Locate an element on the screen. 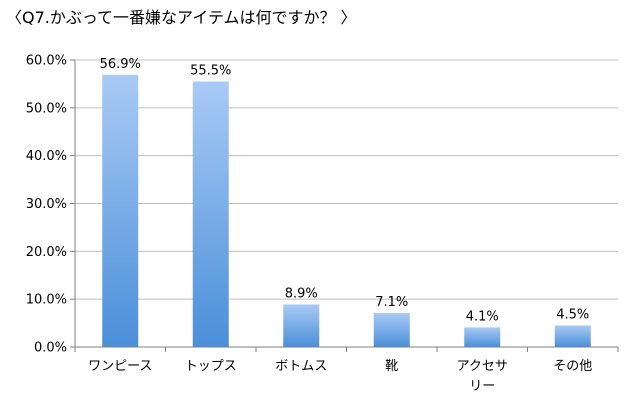 The image size is (640, 404). data-label: 4.1% is located at coordinates (482, 316).